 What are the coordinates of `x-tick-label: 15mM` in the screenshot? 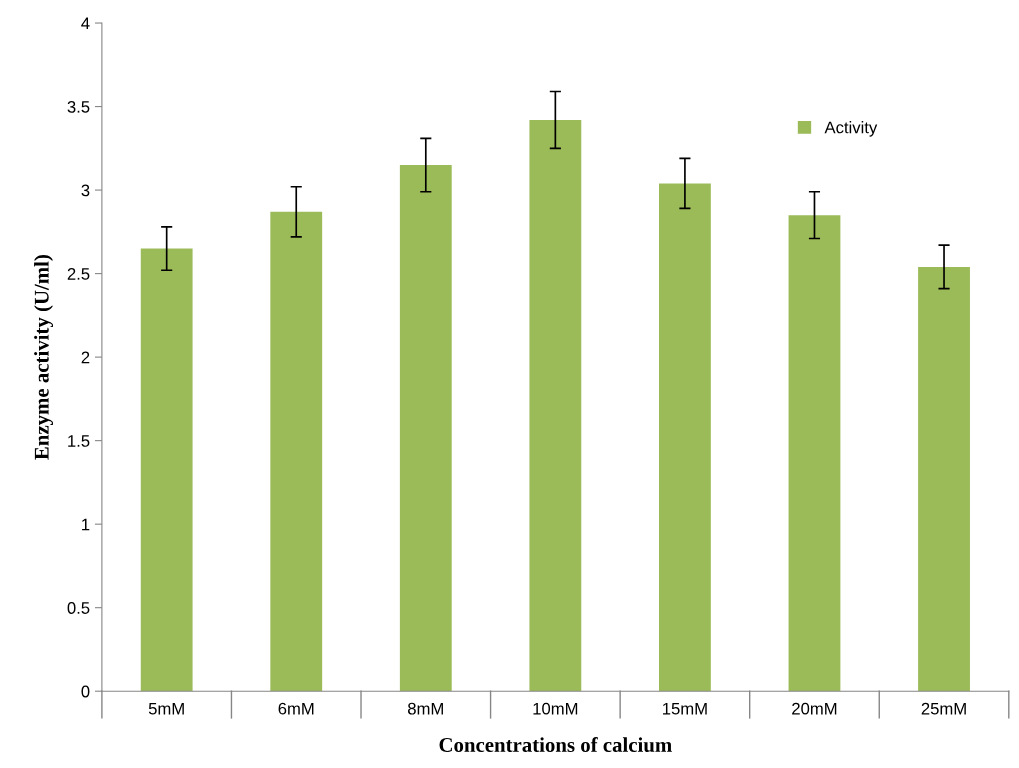 It's located at (685, 708).